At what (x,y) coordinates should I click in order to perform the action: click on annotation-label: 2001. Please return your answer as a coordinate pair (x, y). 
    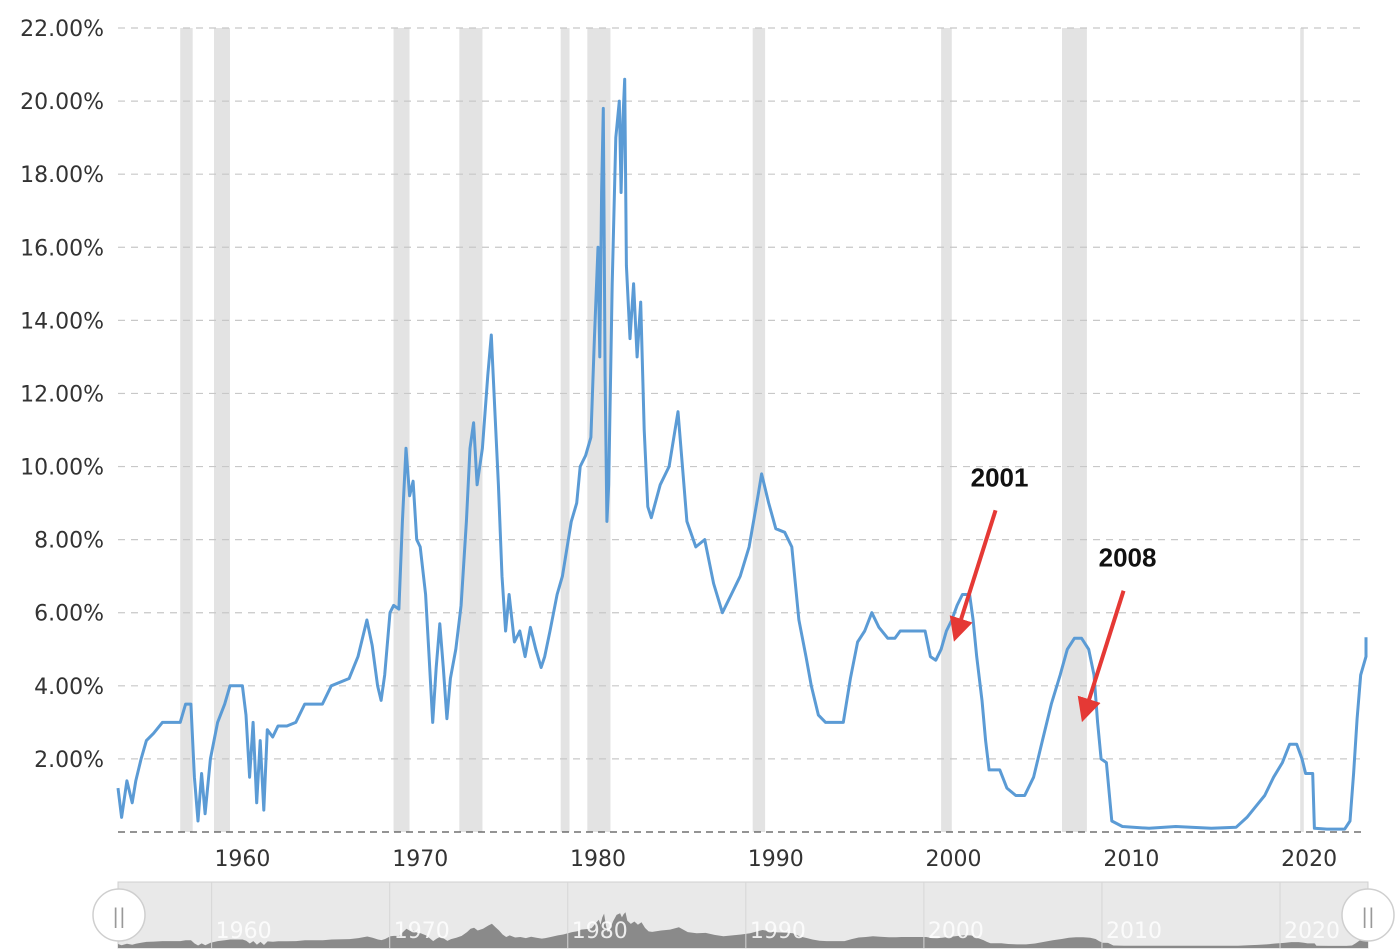
    Looking at the image, I should click on (1000, 477).